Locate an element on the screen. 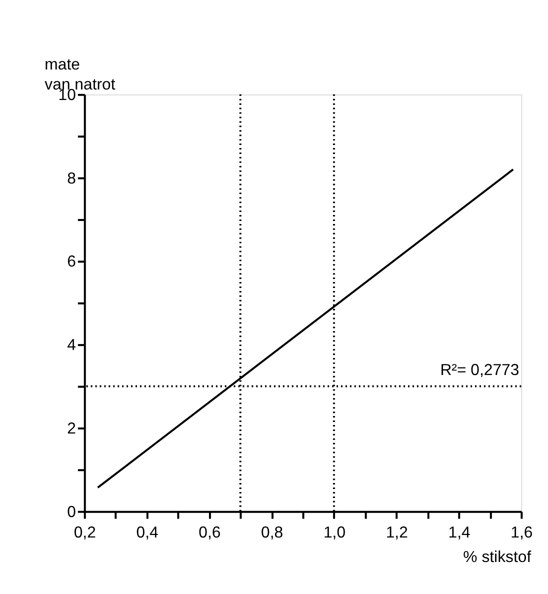 This screenshot has height=594, width=548. x-tick-label: 1,6 is located at coordinates (521, 533).